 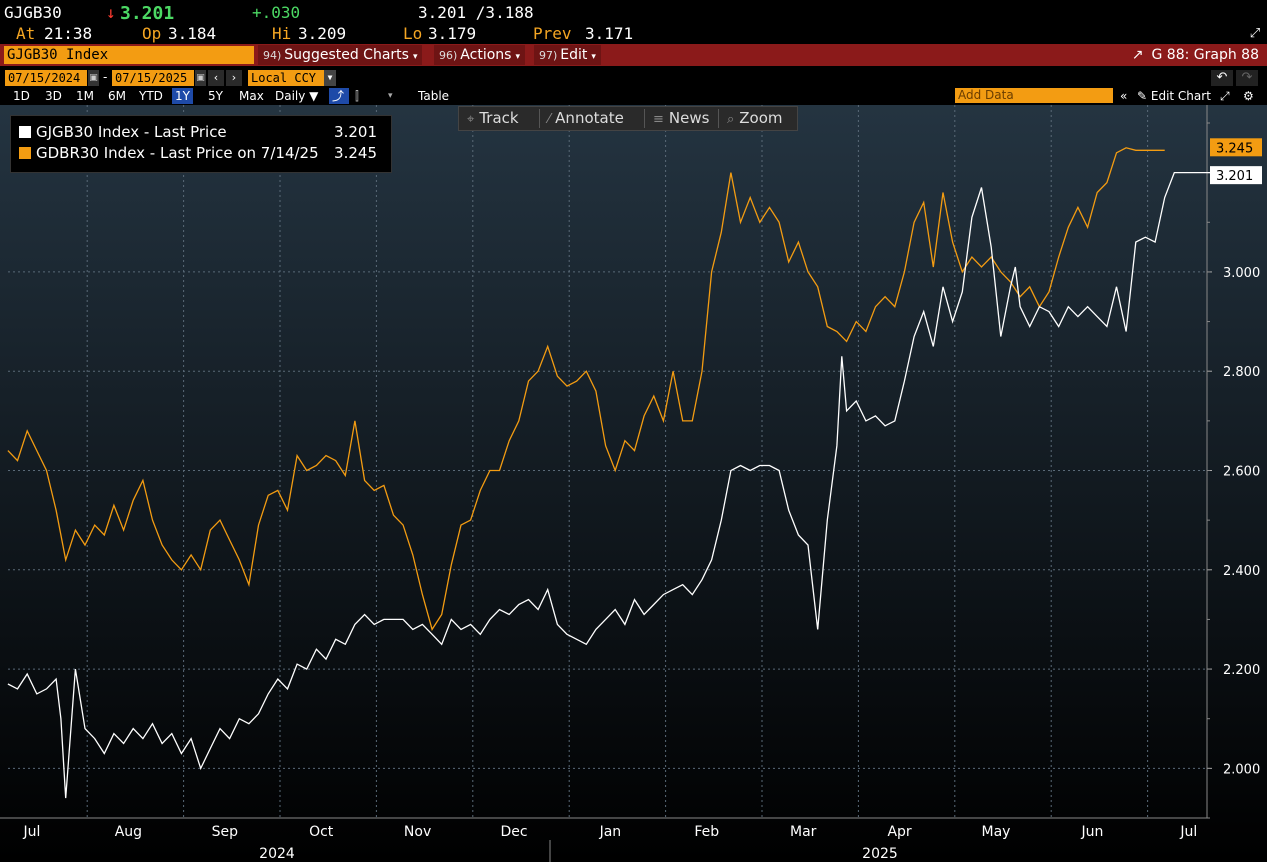 What do you see at coordinates (589, 118) in the screenshot?
I see `tool-label: Annotate` at bounding box center [589, 118].